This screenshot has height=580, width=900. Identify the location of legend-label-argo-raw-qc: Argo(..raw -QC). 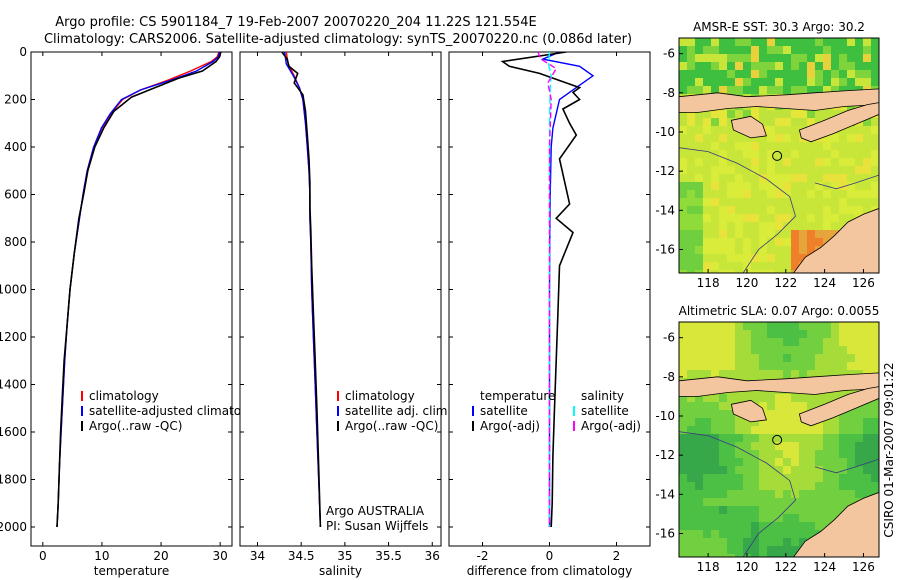
(391, 426).